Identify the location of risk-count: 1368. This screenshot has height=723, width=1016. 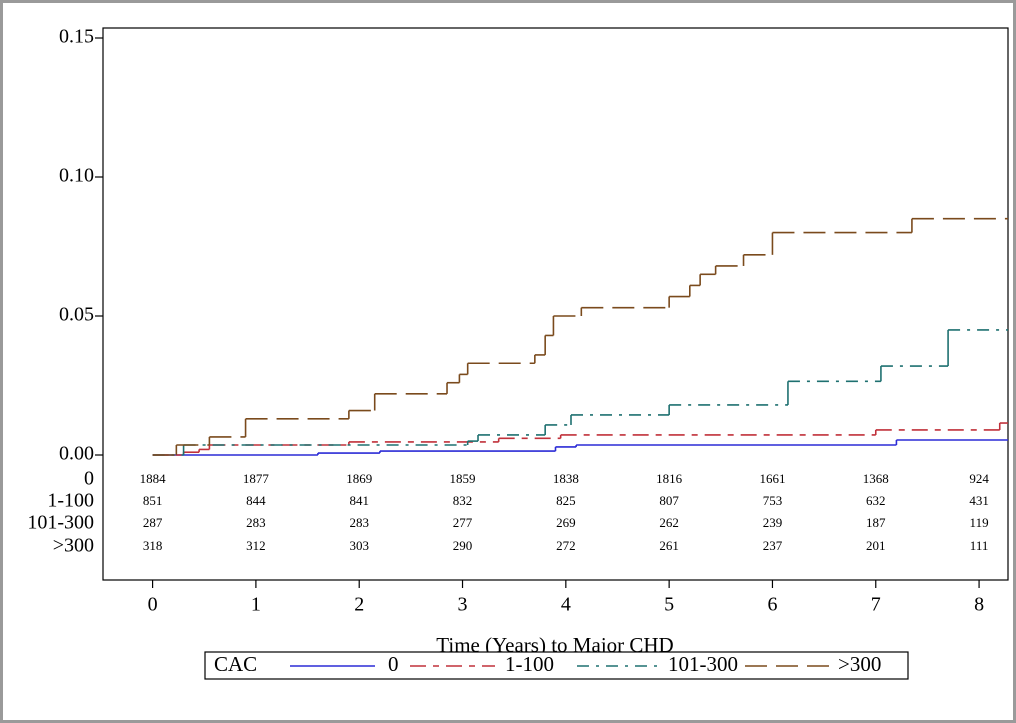
(876, 478).